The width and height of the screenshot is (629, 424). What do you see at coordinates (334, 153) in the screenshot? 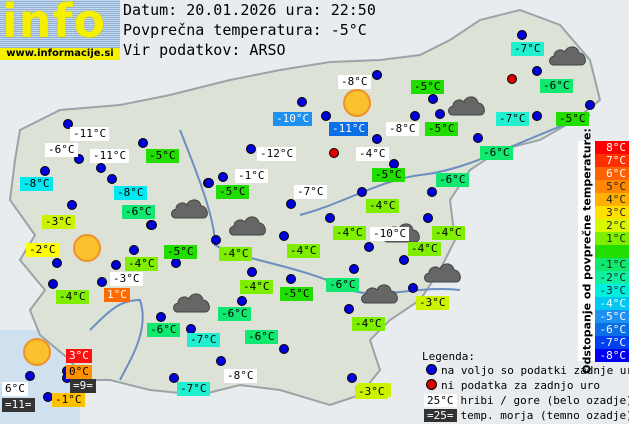
I see `station-dot-missing` at bounding box center [334, 153].